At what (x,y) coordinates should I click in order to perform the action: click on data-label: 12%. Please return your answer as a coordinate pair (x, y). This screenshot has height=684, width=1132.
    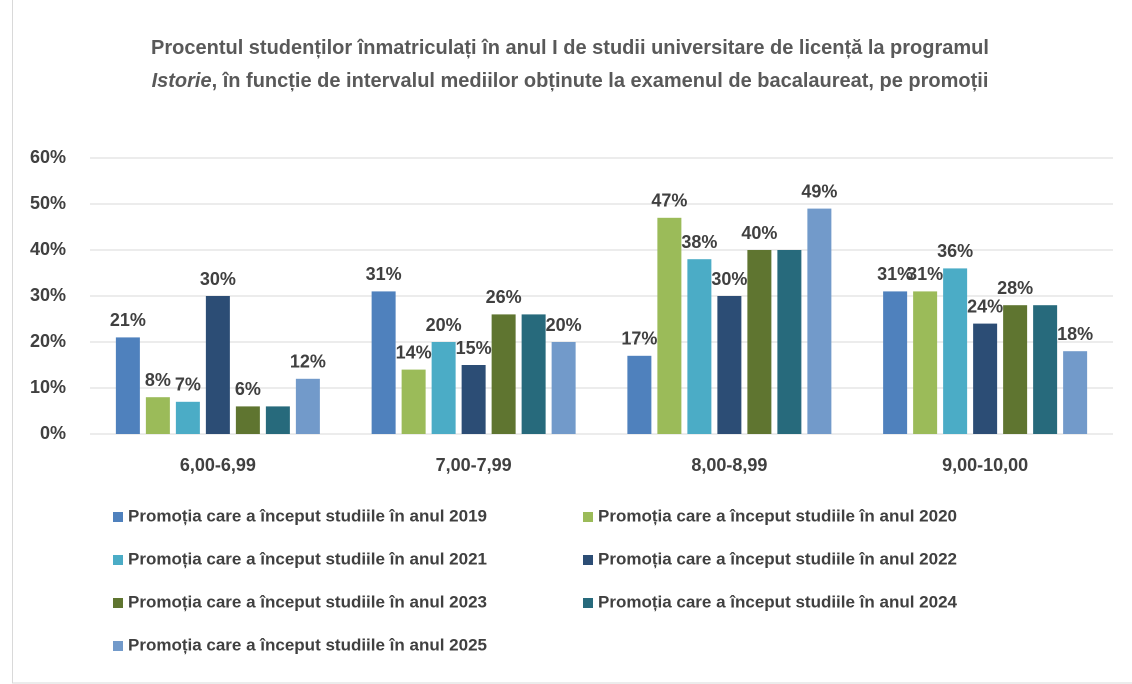
    Looking at the image, I should click on (308, 362).